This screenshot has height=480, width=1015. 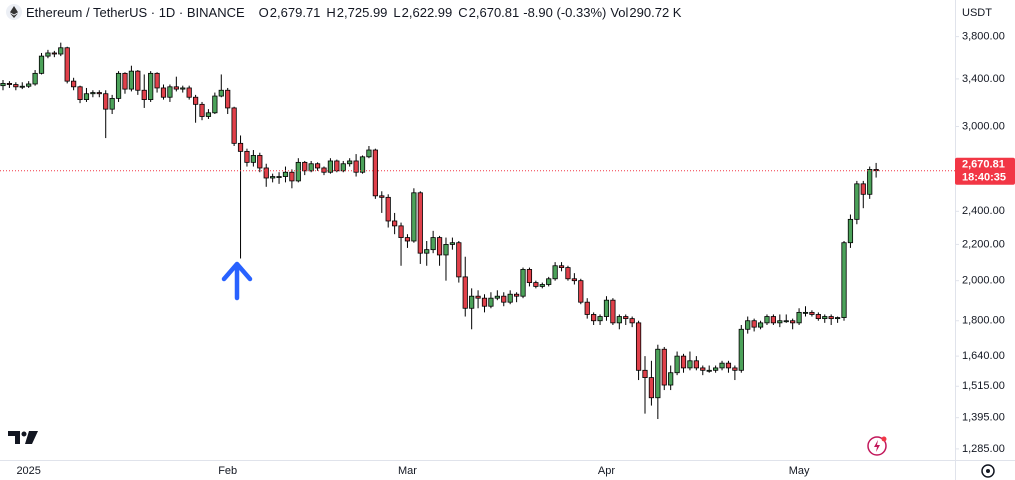 I want to click on logo-eth, so click(x=14, y=12).